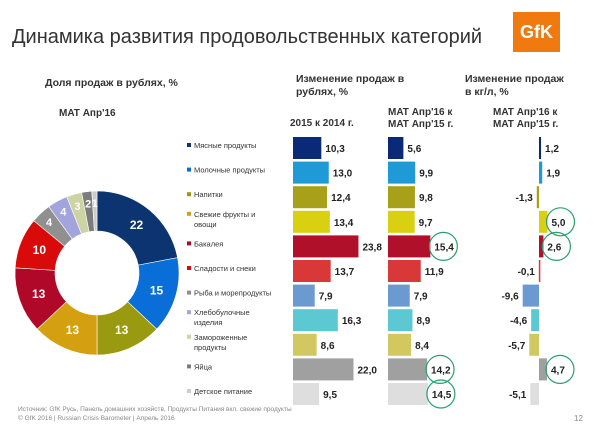  I want to click on bar-value-label: 23,8, so click(372, 247).